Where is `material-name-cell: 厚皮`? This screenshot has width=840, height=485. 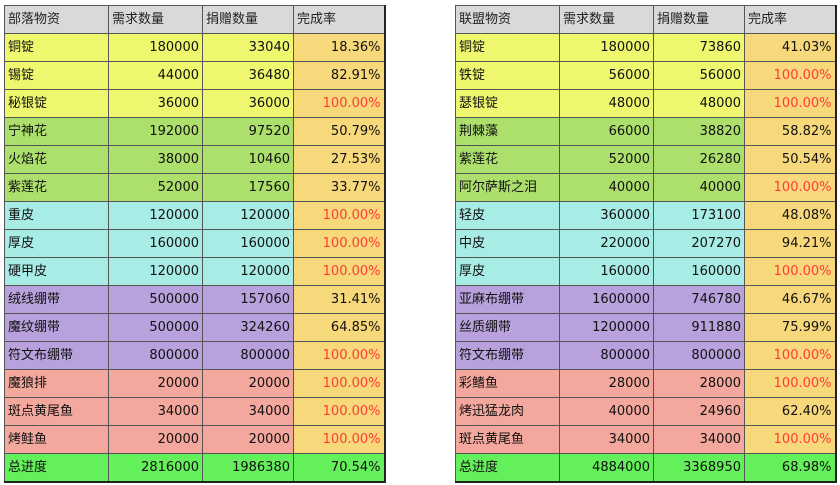 material-name-cell: 厚皮 is located at coordinates (56, 243).